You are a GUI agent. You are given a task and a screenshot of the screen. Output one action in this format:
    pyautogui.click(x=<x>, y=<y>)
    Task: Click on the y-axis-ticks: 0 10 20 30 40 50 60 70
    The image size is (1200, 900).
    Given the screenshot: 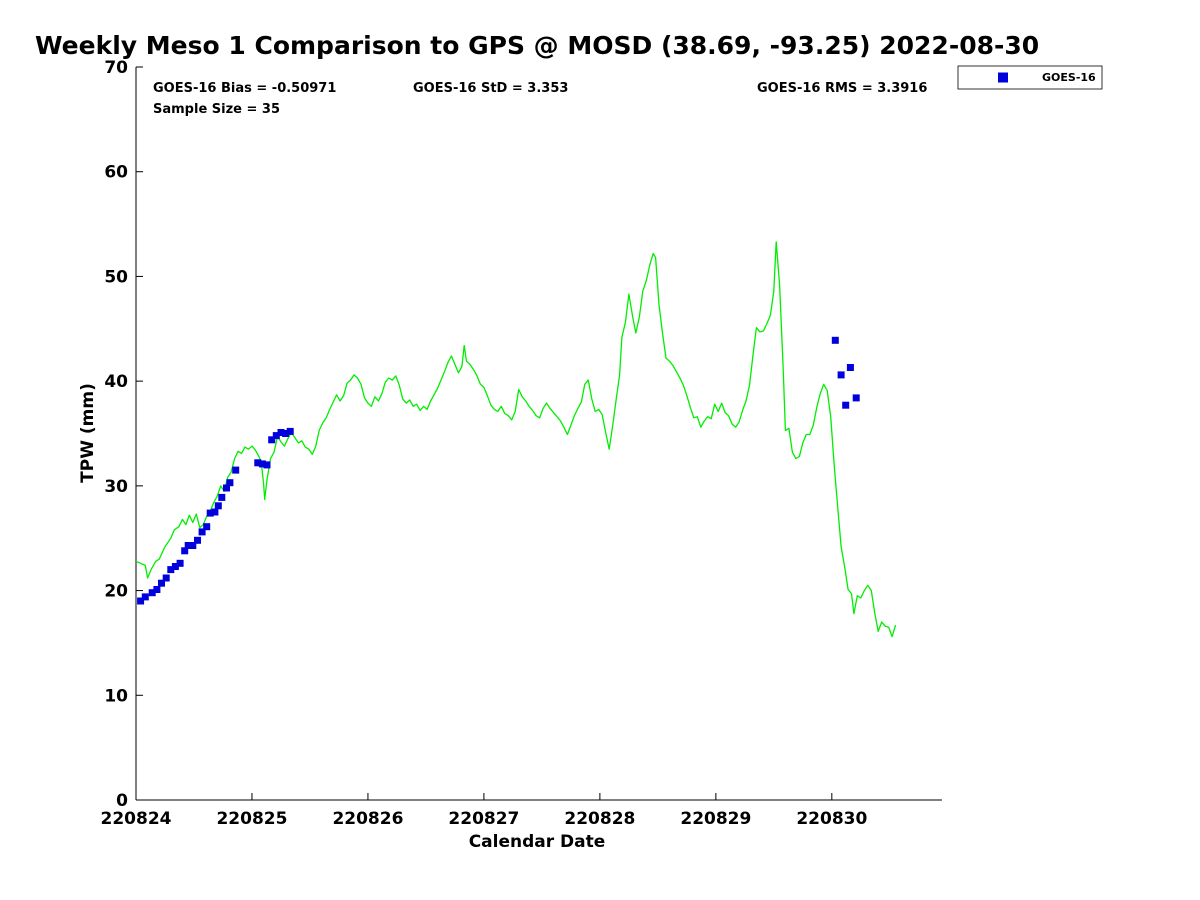 What is the action you would take?
    pyautogui.click(x=123, y=434)
    